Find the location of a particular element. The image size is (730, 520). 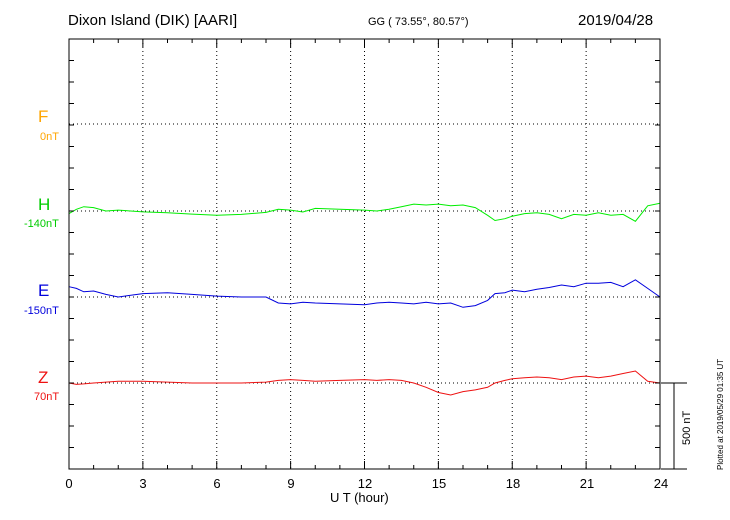

date-label: 2019/04/28 is located at coordinates (616, 20).